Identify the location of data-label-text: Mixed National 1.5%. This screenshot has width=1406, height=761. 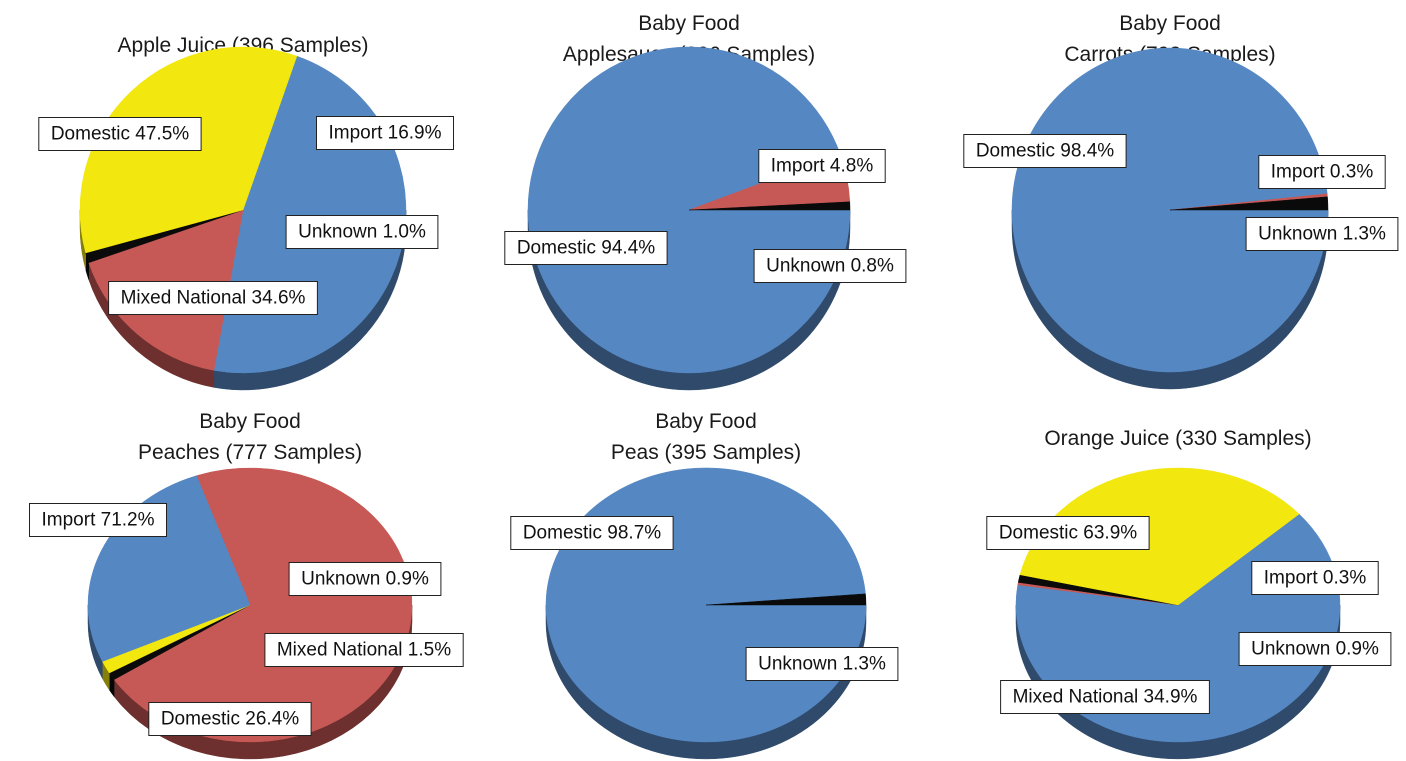
(364, 650).